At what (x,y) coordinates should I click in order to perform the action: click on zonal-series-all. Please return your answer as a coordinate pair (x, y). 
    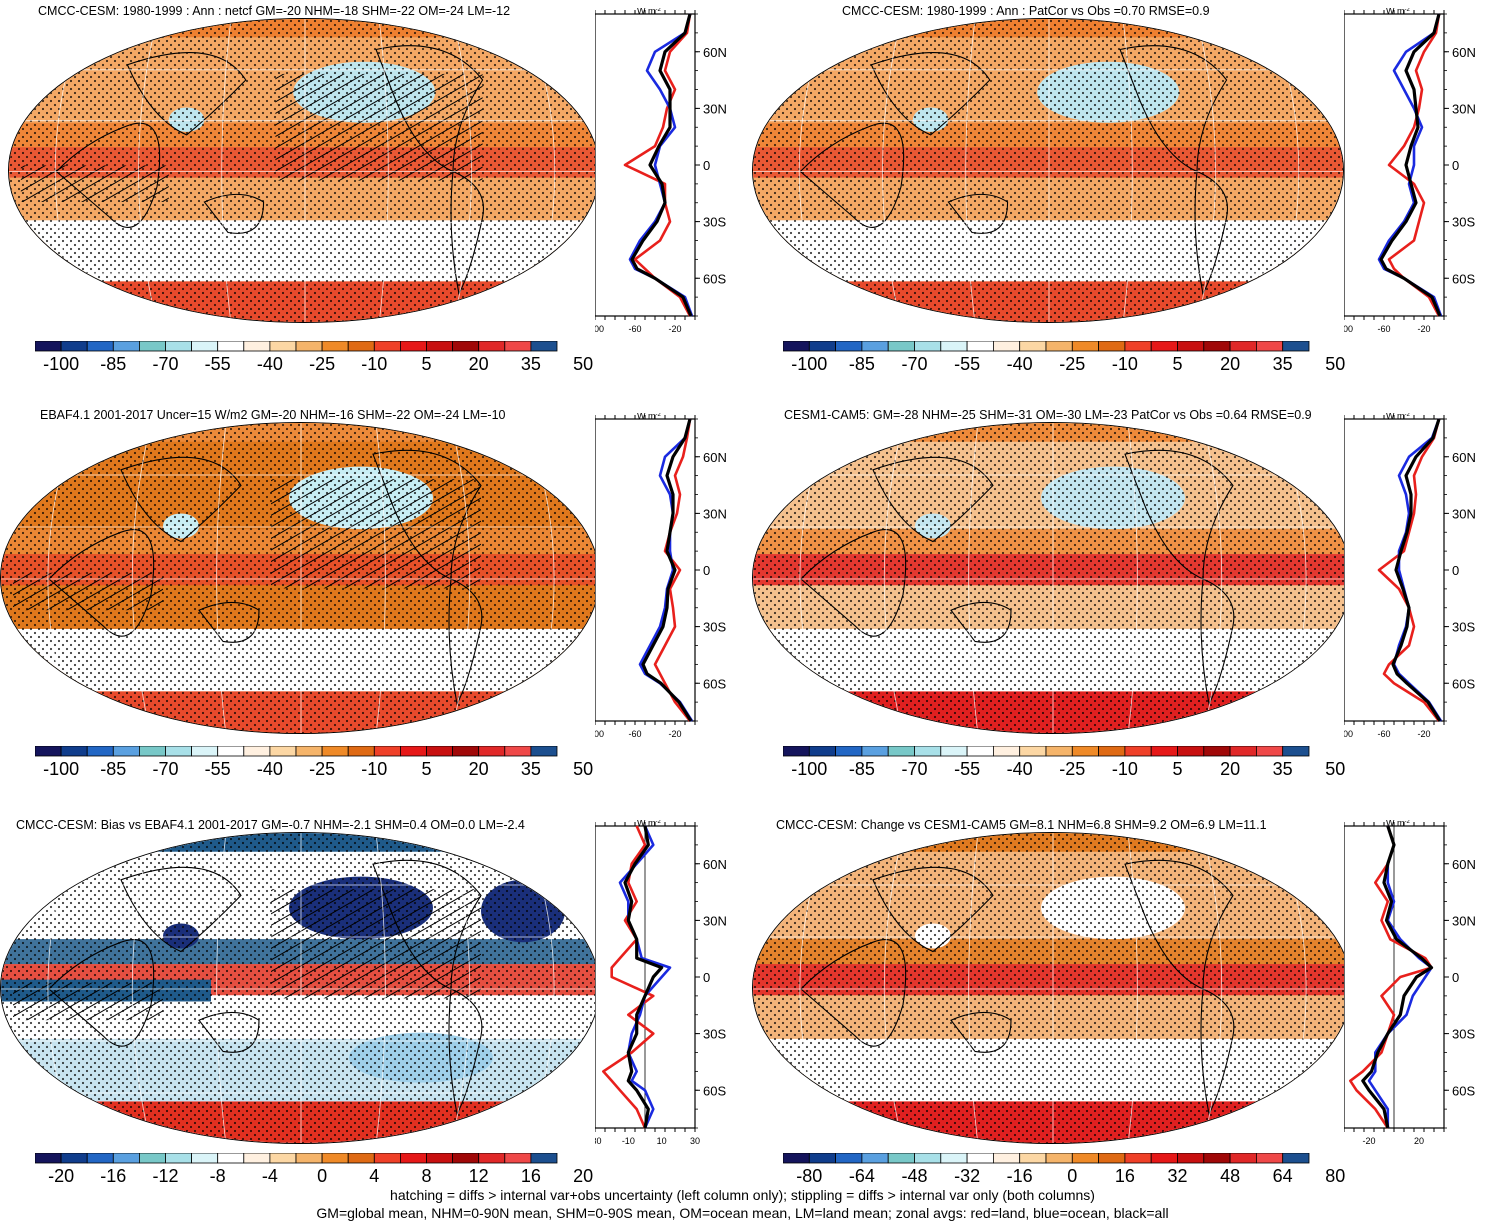
    Looking at the image, I should click on (1410, 165).